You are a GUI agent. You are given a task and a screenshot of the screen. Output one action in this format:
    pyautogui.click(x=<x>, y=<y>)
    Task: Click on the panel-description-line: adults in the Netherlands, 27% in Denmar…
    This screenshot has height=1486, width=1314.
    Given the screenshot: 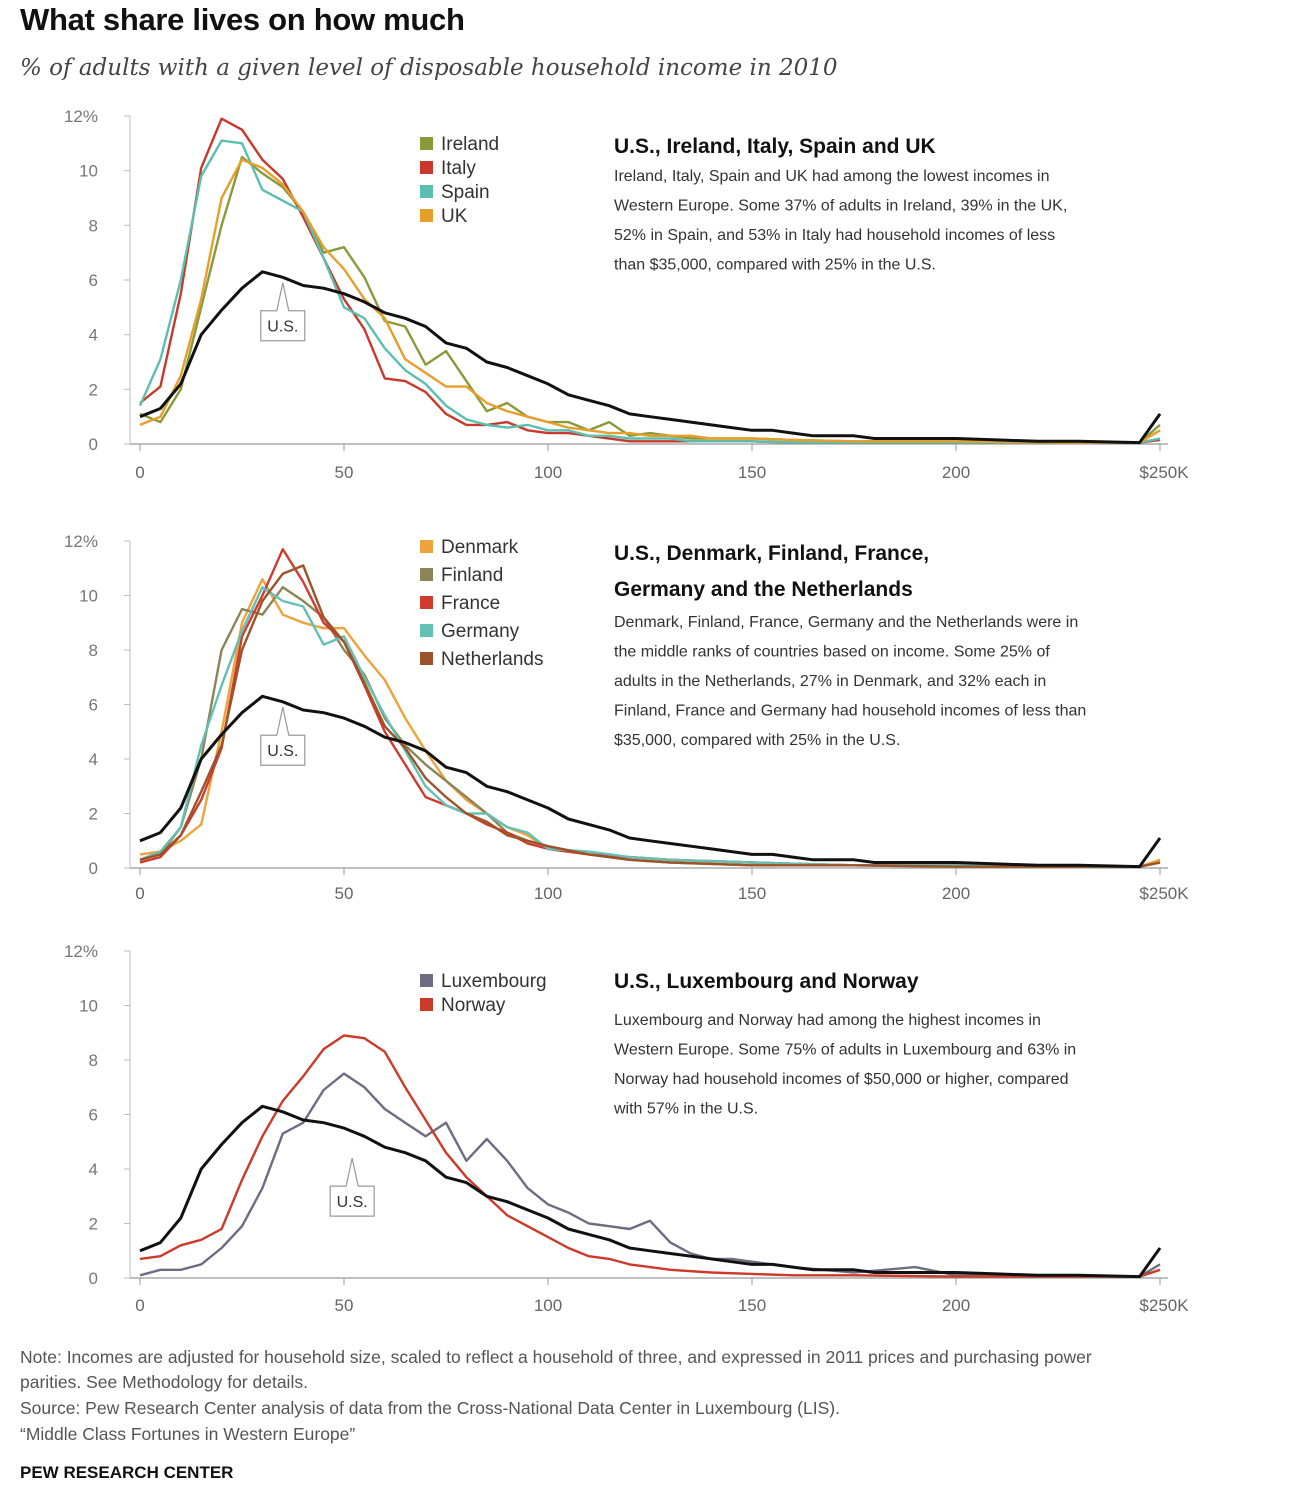 What is the action you would take?
    pyautogui.click(x=830, y=681)
    